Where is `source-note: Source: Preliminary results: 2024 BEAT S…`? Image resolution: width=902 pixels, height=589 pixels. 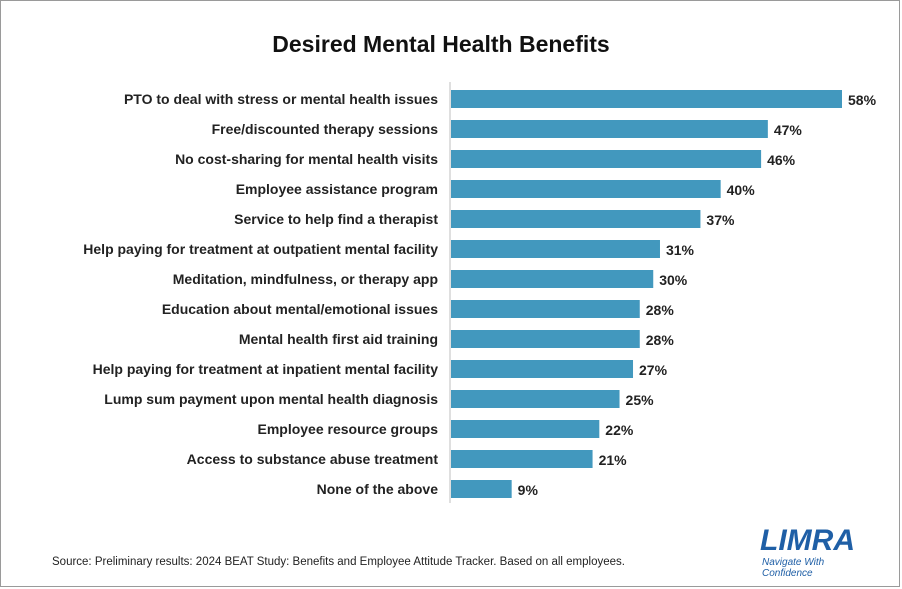
source-note: Source: Preliminary results: 2024 BEAT S… is located at coordinates (338, 562).